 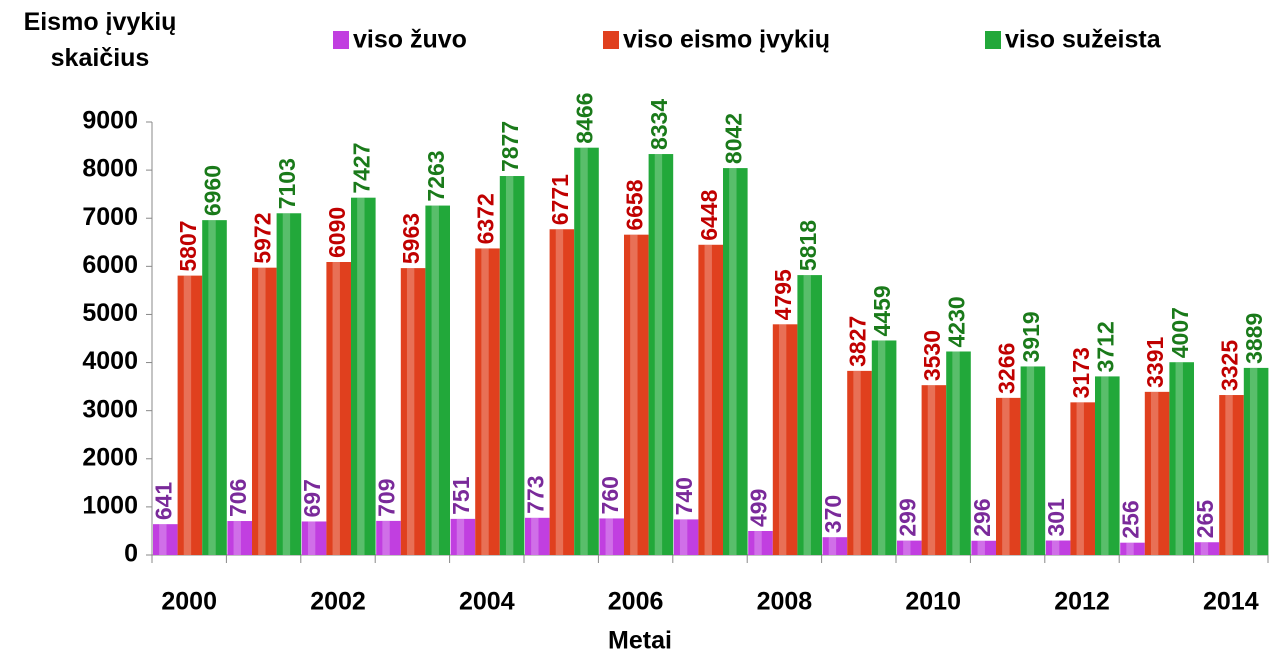 I want to click on x-tick-label: 2014, so click(x=1231, y=602).